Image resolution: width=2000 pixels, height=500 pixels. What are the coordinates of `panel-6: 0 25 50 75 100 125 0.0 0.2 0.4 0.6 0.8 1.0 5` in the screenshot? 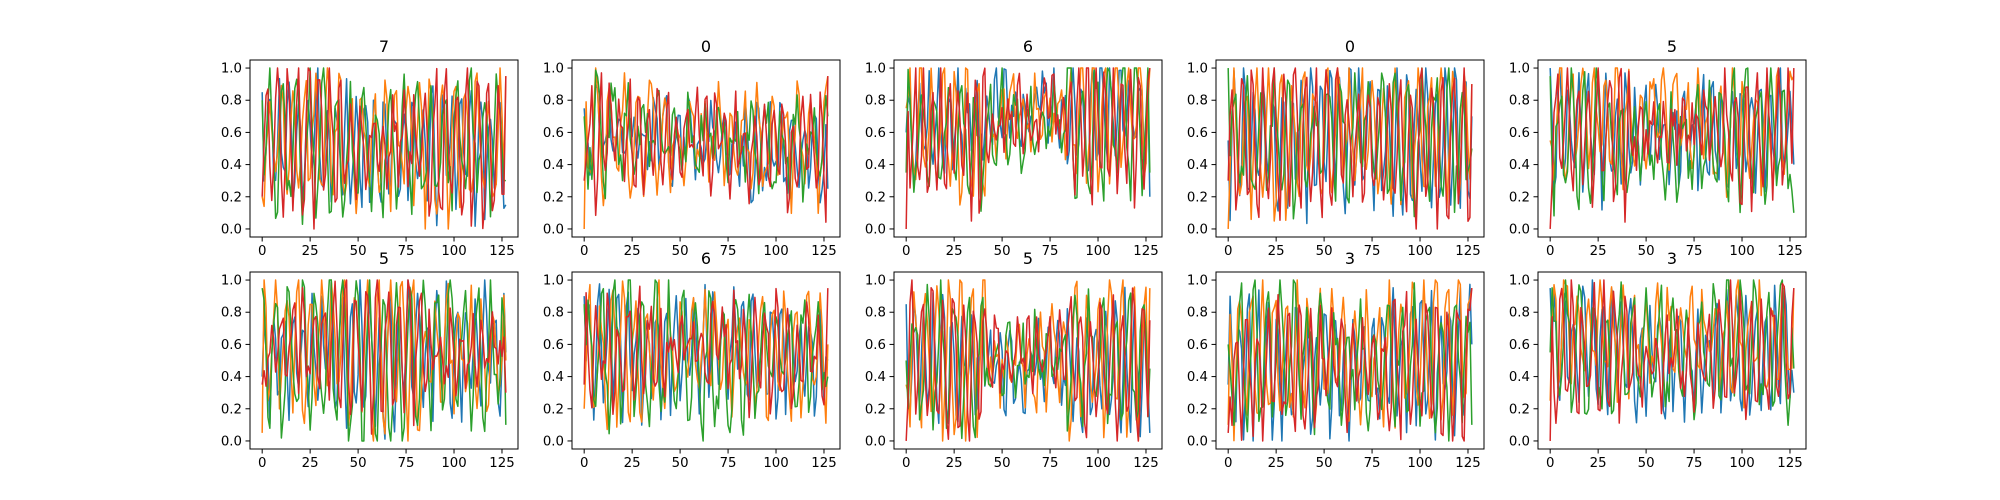 It's located at (370, 360).